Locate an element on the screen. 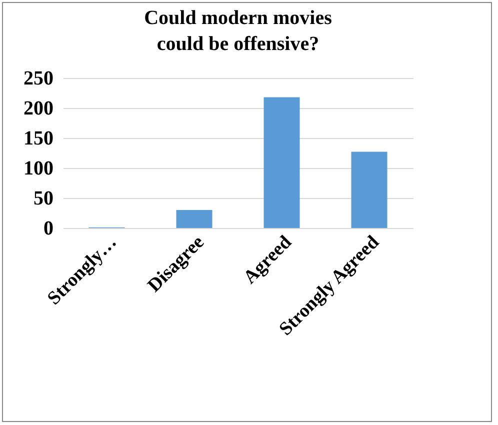 The width and height of the screenshot is (498, 425). y-tick-label: 150 is located at coordinates (39, 139).